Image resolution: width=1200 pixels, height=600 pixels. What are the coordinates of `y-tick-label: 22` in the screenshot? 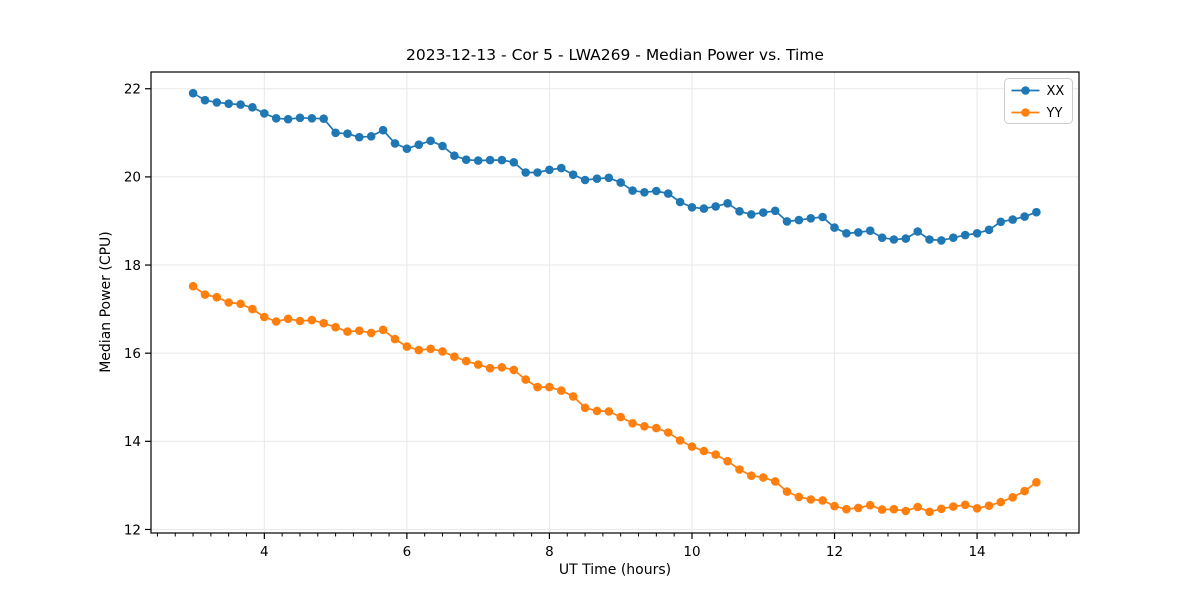 It's located at (132, 90).